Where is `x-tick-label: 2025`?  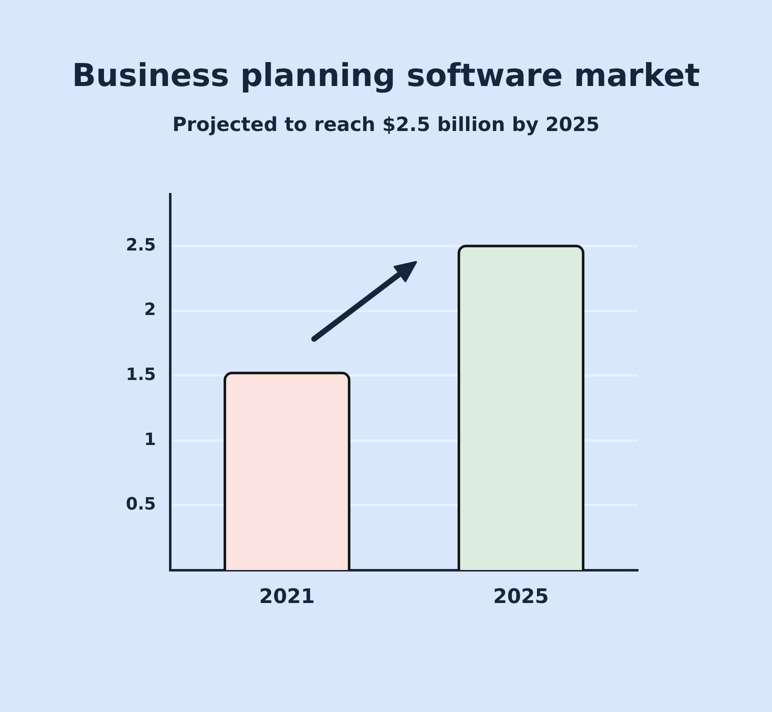 x-tick-label: 2025 is located at coordinates (521, 596).